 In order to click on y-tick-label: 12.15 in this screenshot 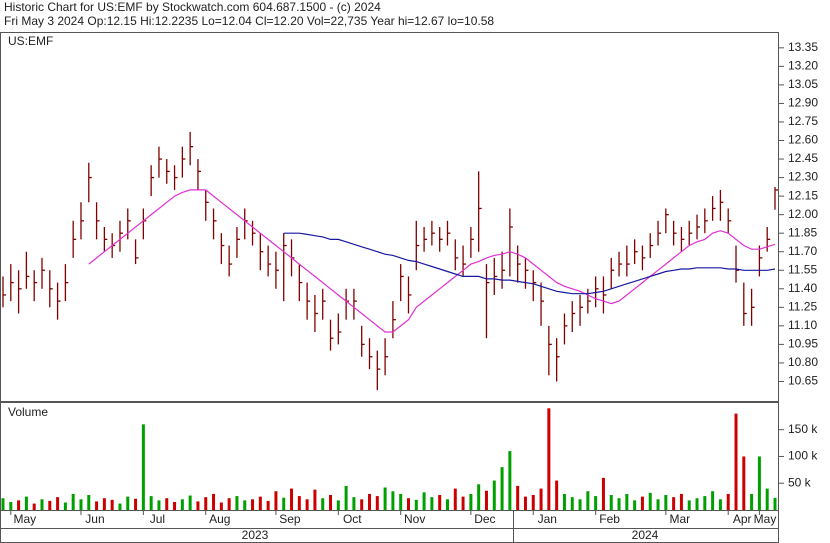, I will do `click(803, 195)`.